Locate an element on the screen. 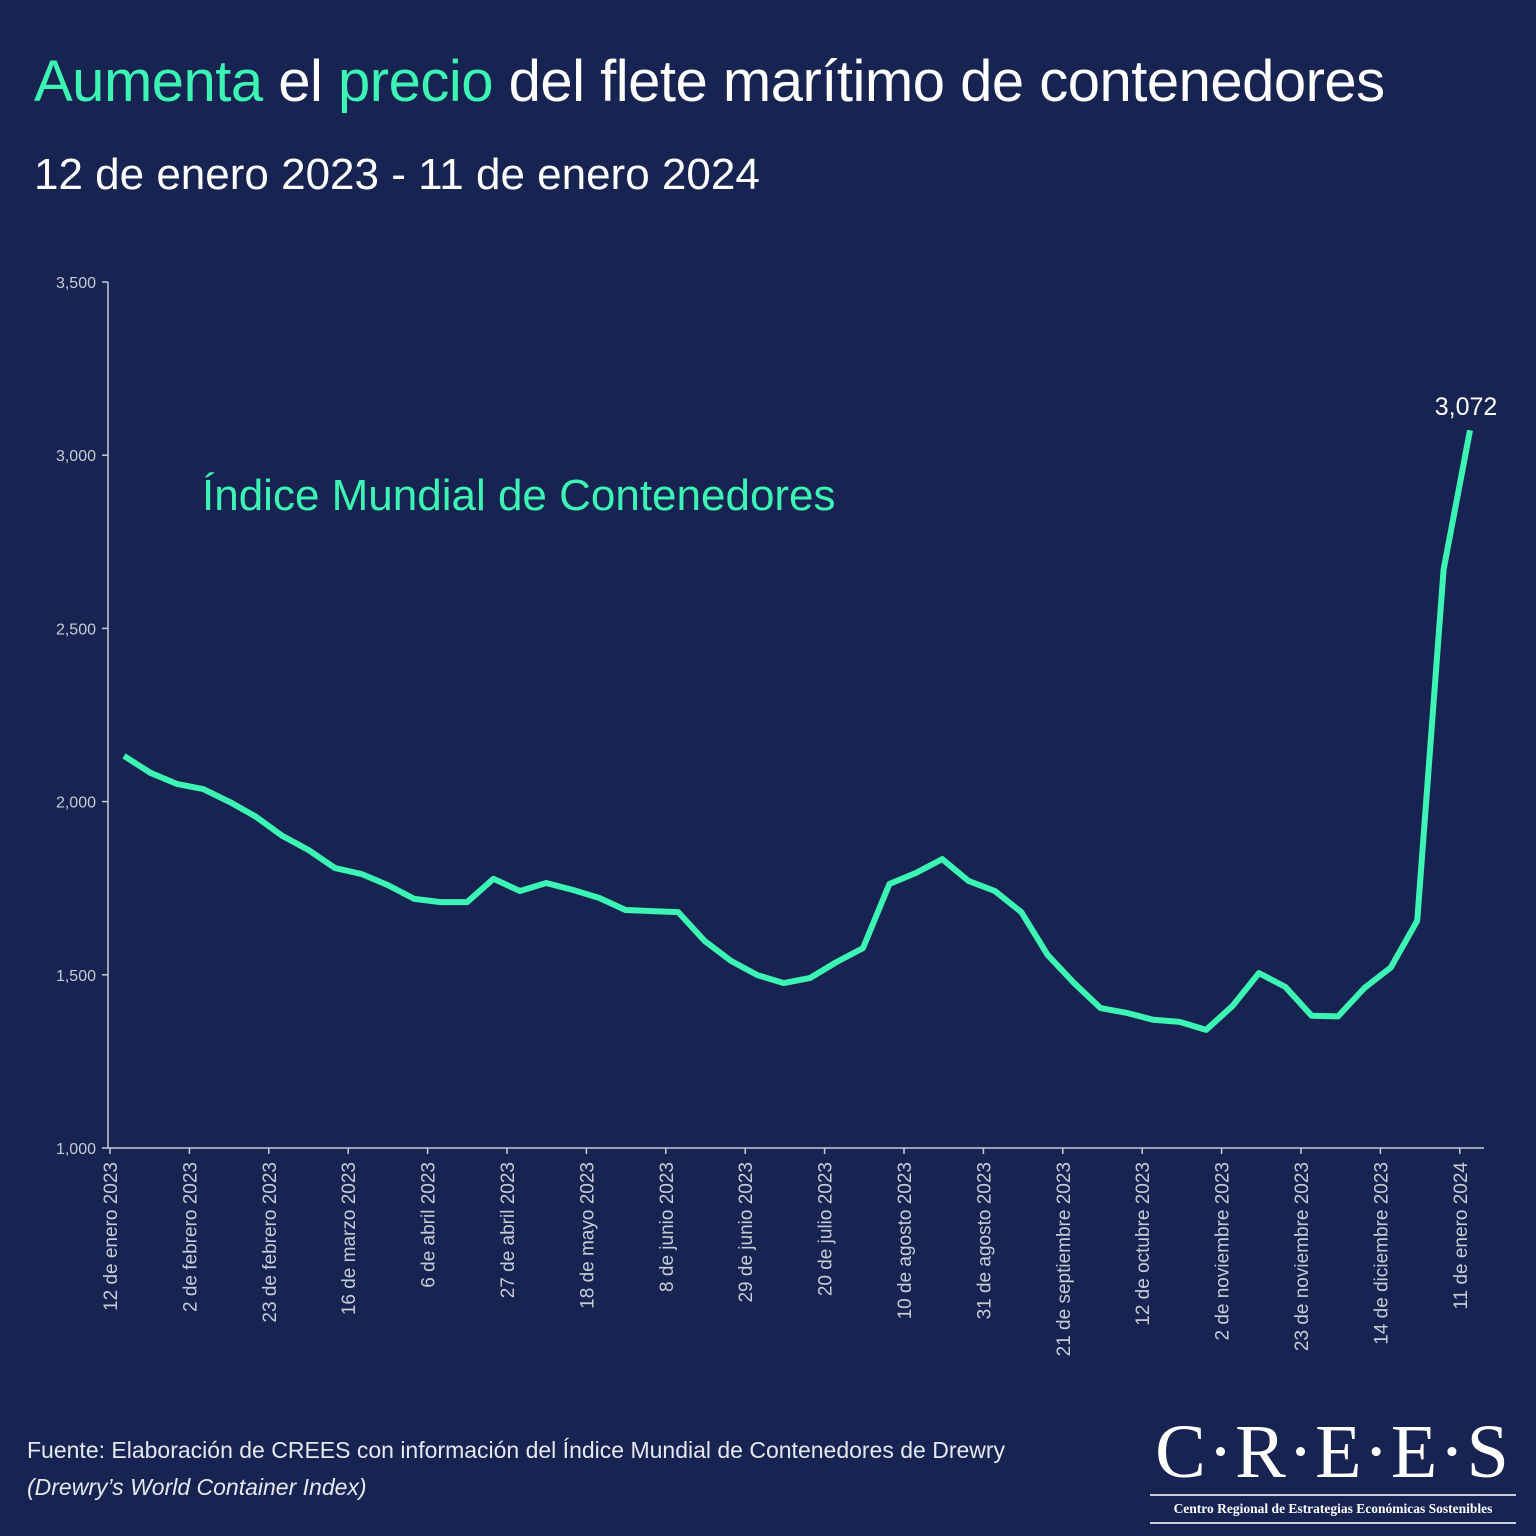 The height and width of the screenshot is (1536, 1536). x-tick-label: 11 de enero 2024 is located at coordinates (1461, 1236).